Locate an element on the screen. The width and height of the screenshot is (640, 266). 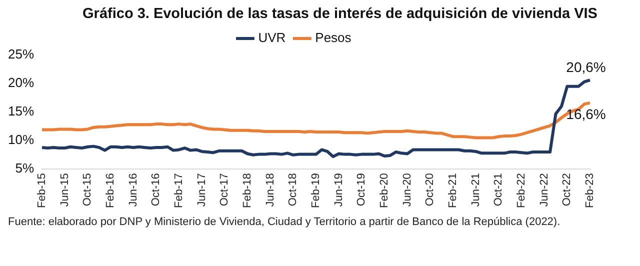
x-tick-label: Feb-17 is located at coordinates (179, 190).